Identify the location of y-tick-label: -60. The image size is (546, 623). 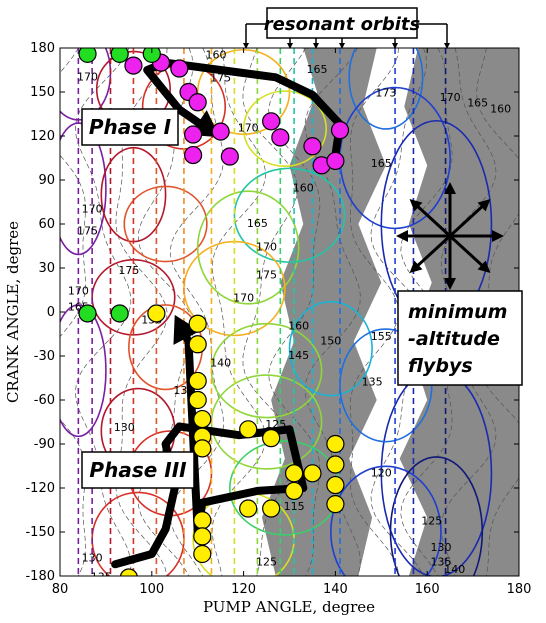
(44, 400).